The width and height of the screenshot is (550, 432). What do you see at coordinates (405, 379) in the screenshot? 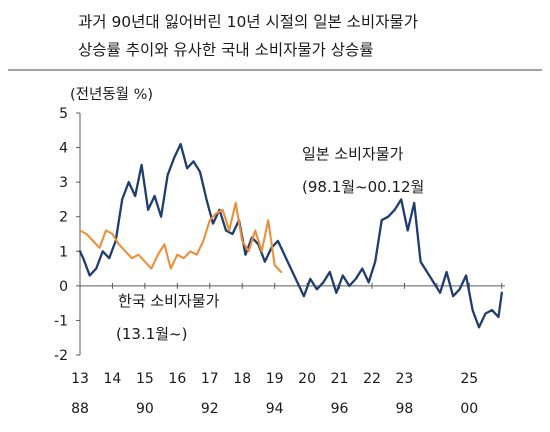
I see `x-tick-label-top: 23` at bounding box center [405, 379].